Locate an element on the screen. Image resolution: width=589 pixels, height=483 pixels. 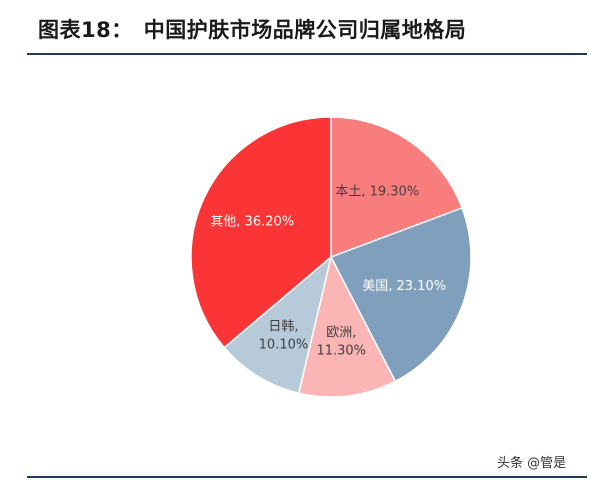
chart-title: 图表18： 中国护肤市场品牌公司归属地格局 is located at coordinates (252, 30).